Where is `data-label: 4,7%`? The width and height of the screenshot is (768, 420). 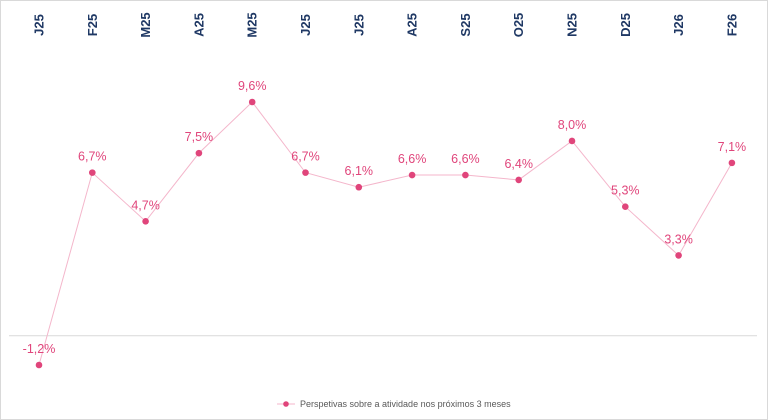
data-label: 4,7% is located at coordinates (145, 205).